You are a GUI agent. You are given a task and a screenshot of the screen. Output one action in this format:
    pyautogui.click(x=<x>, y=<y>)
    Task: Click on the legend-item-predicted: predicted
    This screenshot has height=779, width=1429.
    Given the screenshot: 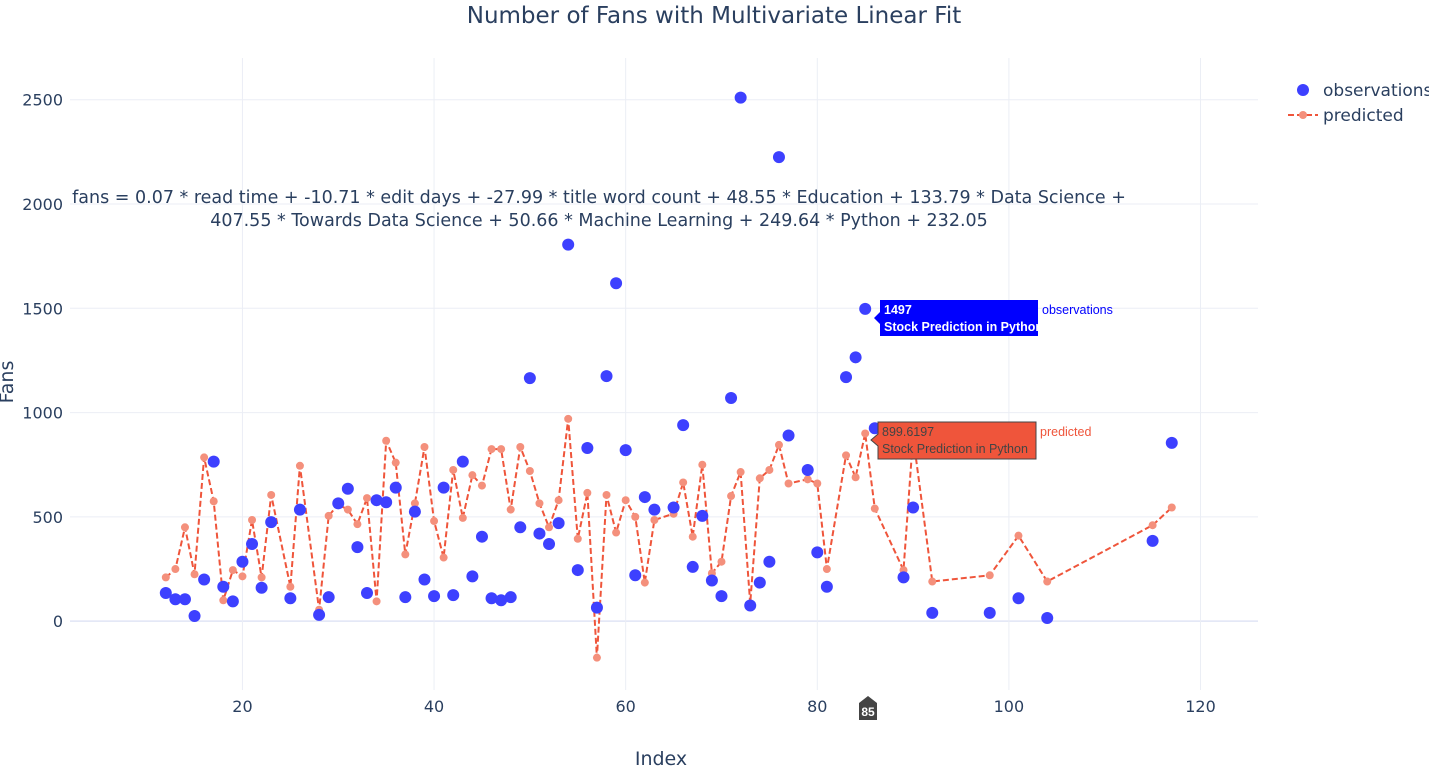 What is the action you would take?
    pyautogui.click(x=1346, y=116)
    